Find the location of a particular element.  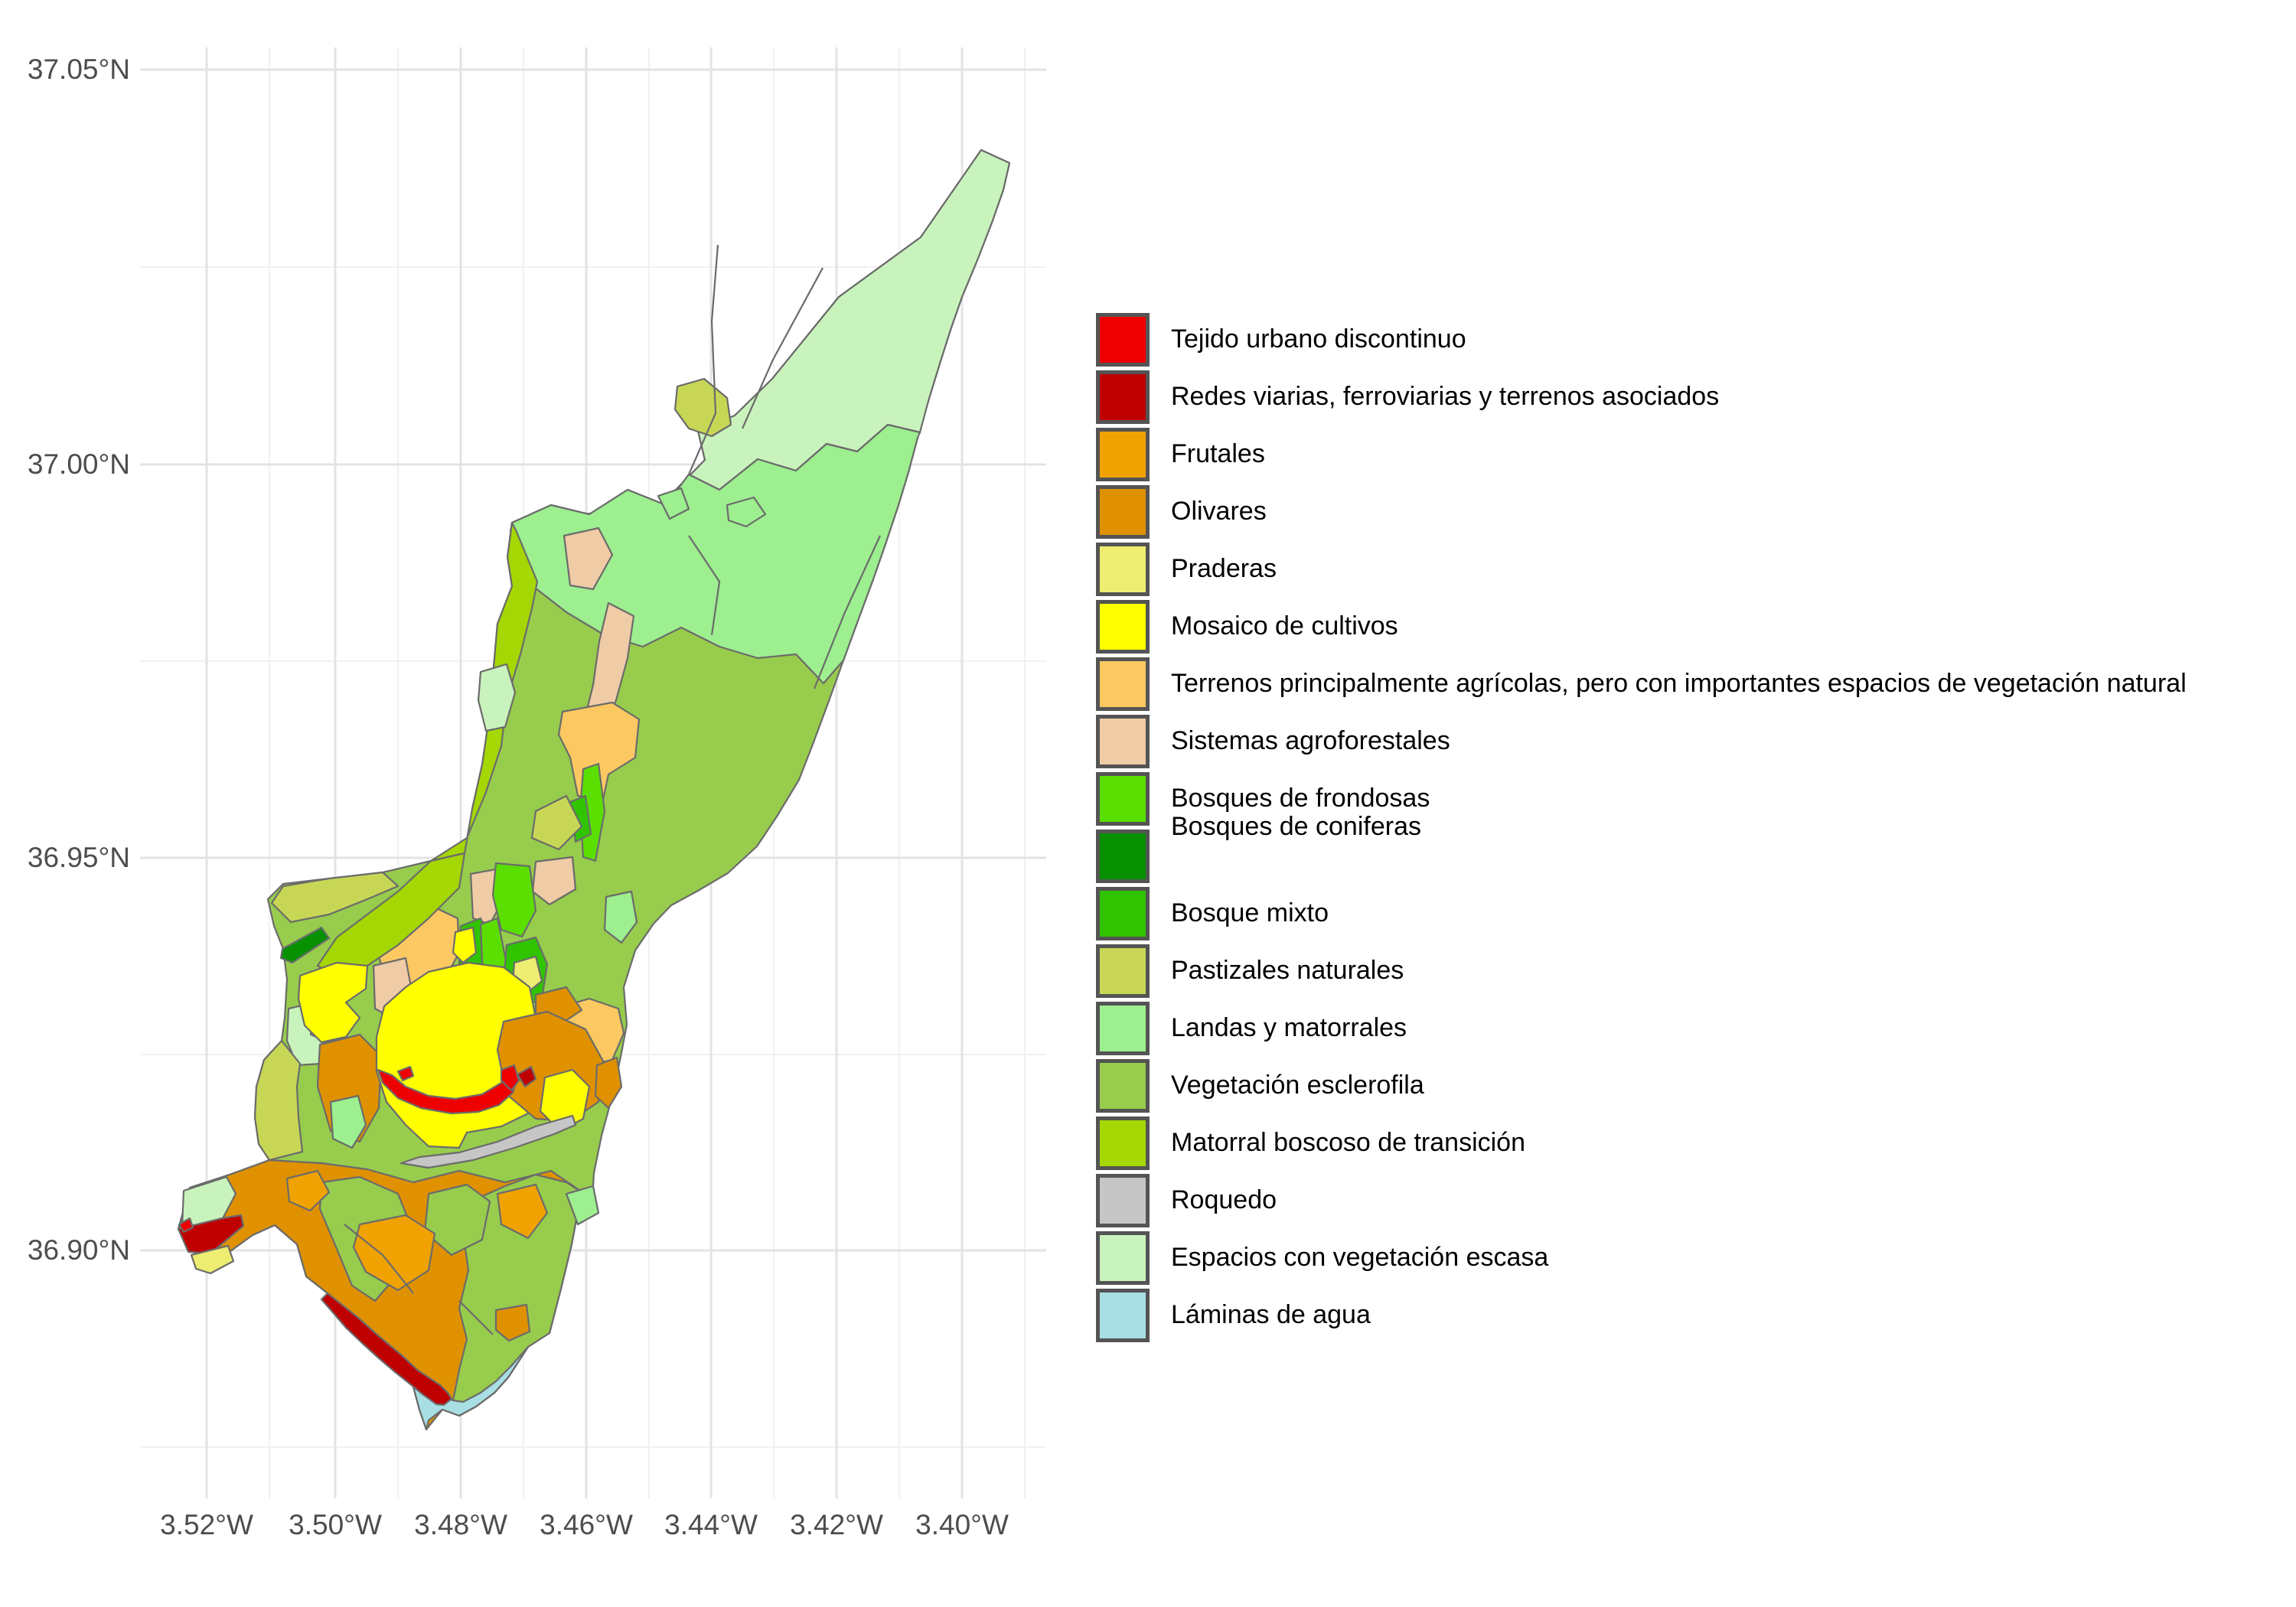

region-coniferas-sliver is located at coordinates (305, 945).